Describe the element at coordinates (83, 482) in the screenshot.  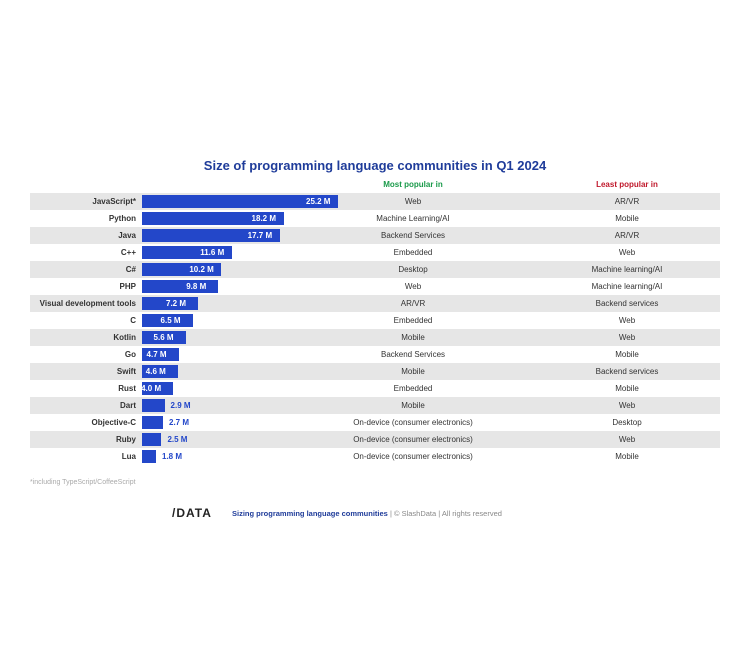
I see `footnote: *including TypeScript/CoffeeScript` at that location.